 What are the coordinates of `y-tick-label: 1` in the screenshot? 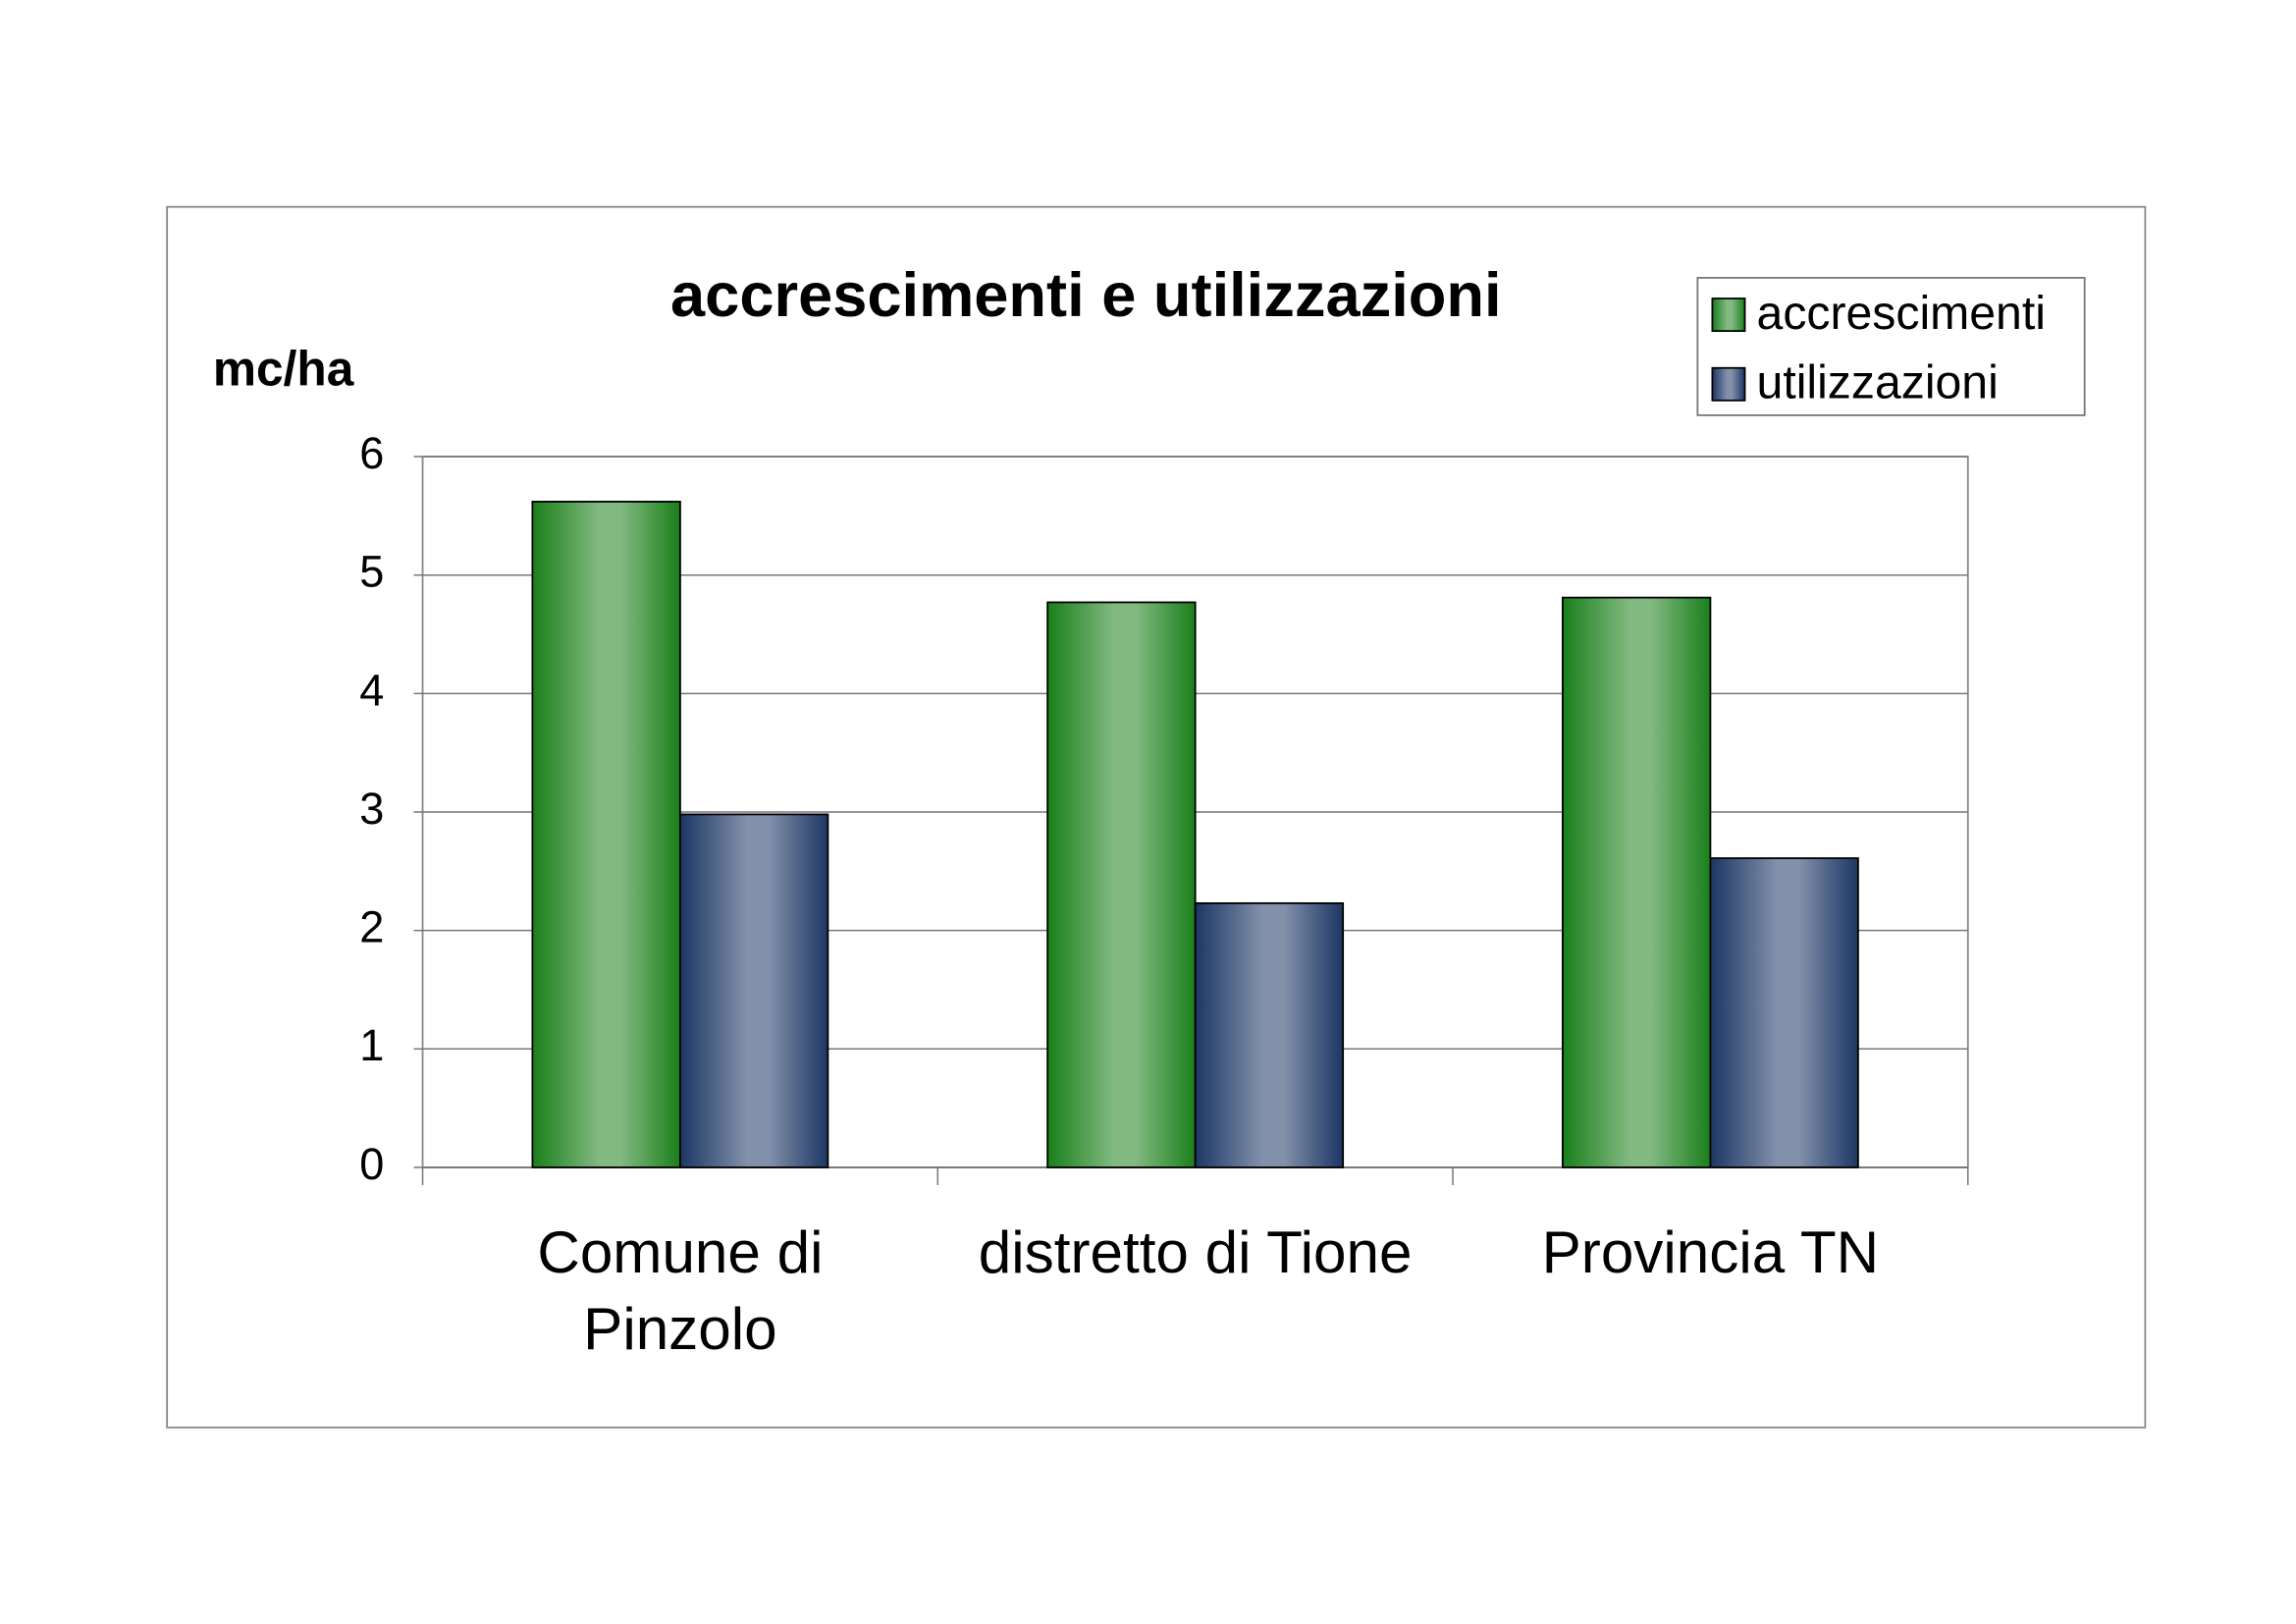 It's located at (371, 1045).